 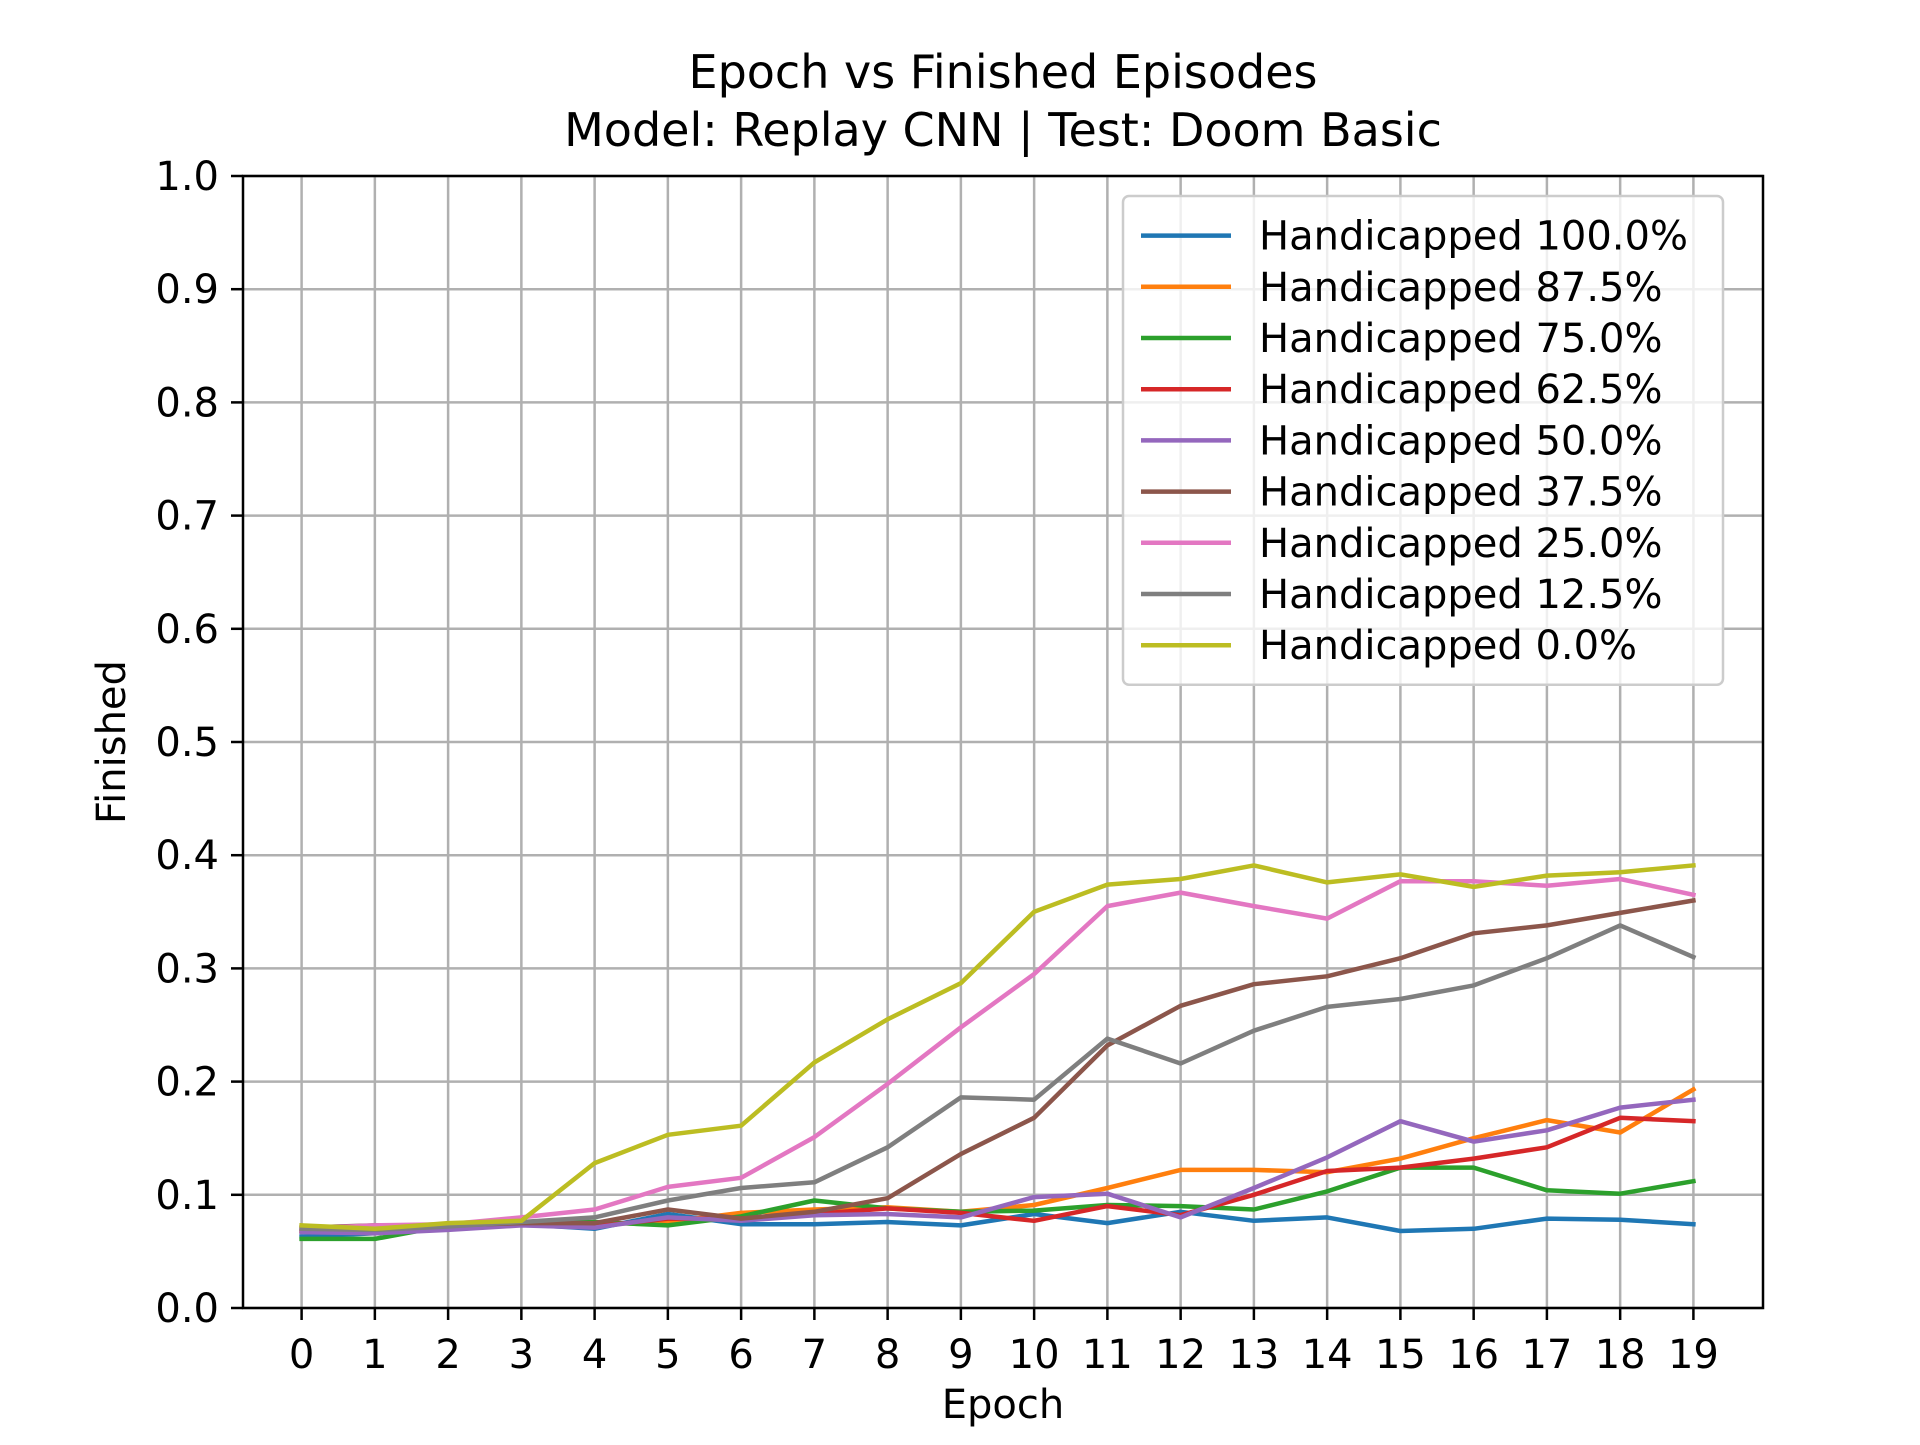 I want to click on y-tick-label: 0.1, so click(x=187, y=1196).